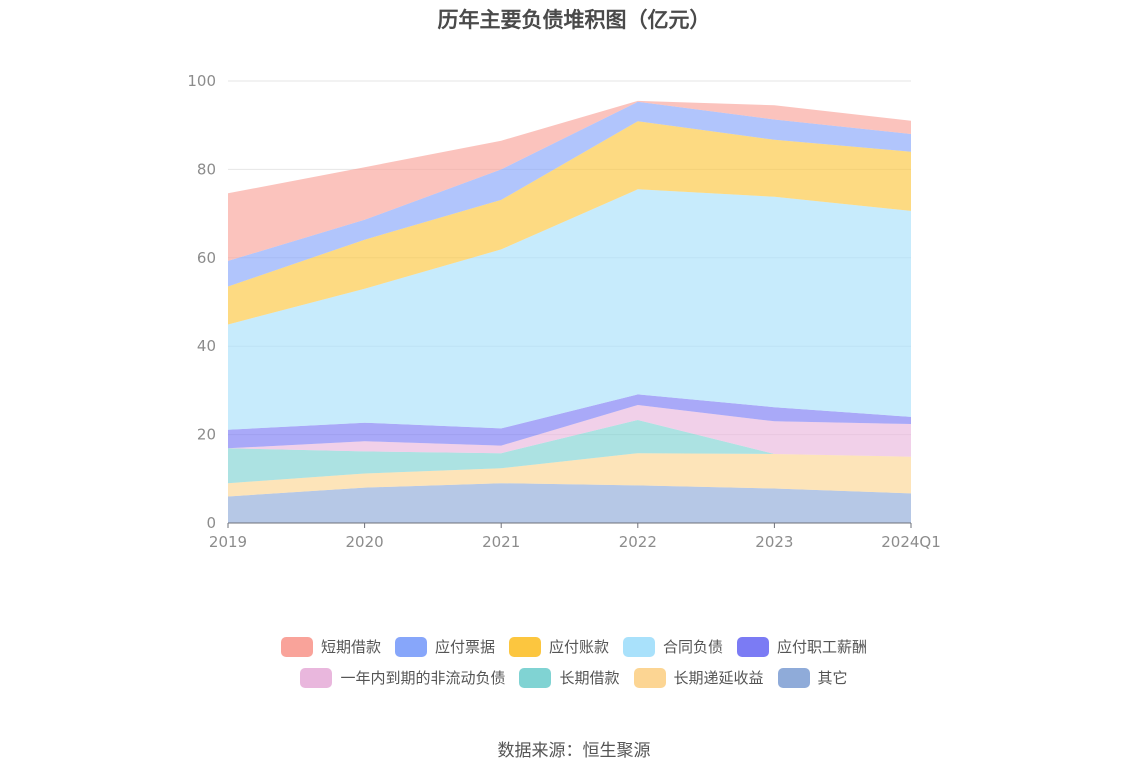 Image resolution: width=1148 pixels, height=776 pixels. I want to click on legend-item: 短期借款, so click(330, 646).